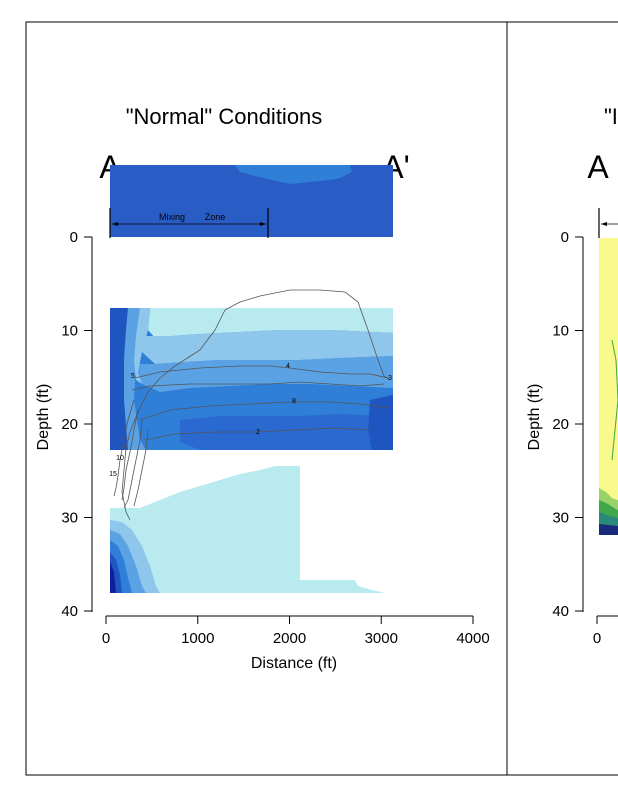 This screenshot has width=618, height=800. What do you see at coordinates (266, 347) in the screenshot?
I see `middle-band-c2` at bounding box center [266, 347].